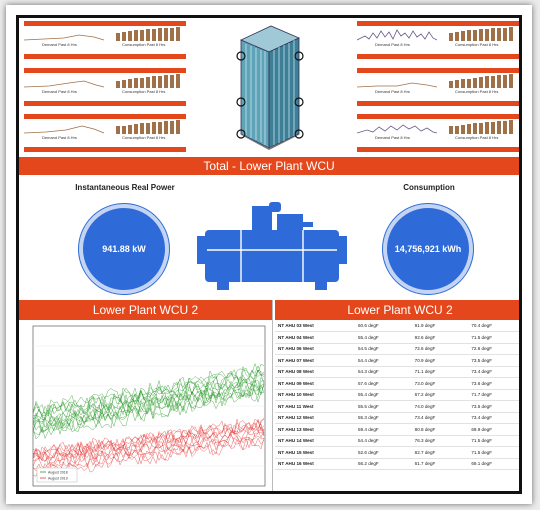 The image size is (540, 510). Describe the element at coordinates (383, 464) in the screenshot. I see `ahu-value: 56.2 degF` at that location.